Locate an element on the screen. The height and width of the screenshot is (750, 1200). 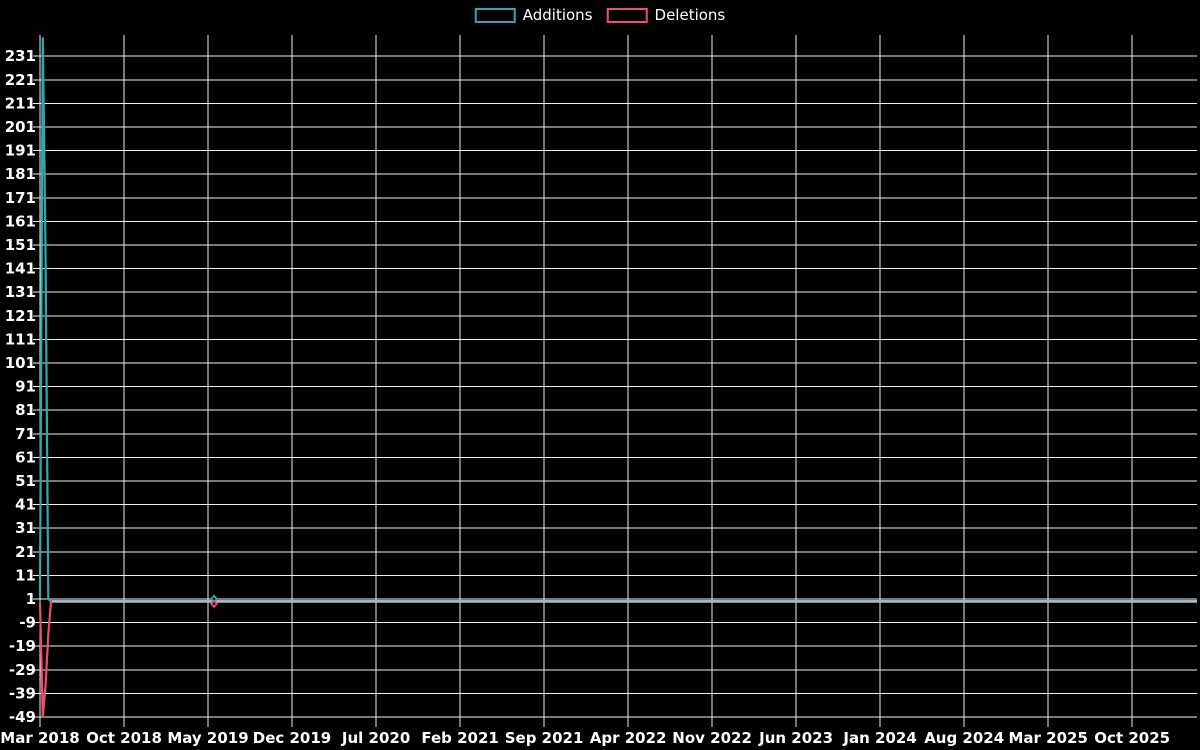
svg-text: -9 is located at coordinates (27, 623).